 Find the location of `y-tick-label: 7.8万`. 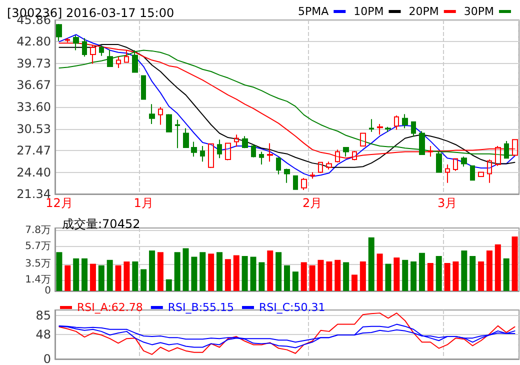

y-tick-label: 7.8万 is located at coordinates (38, 230).